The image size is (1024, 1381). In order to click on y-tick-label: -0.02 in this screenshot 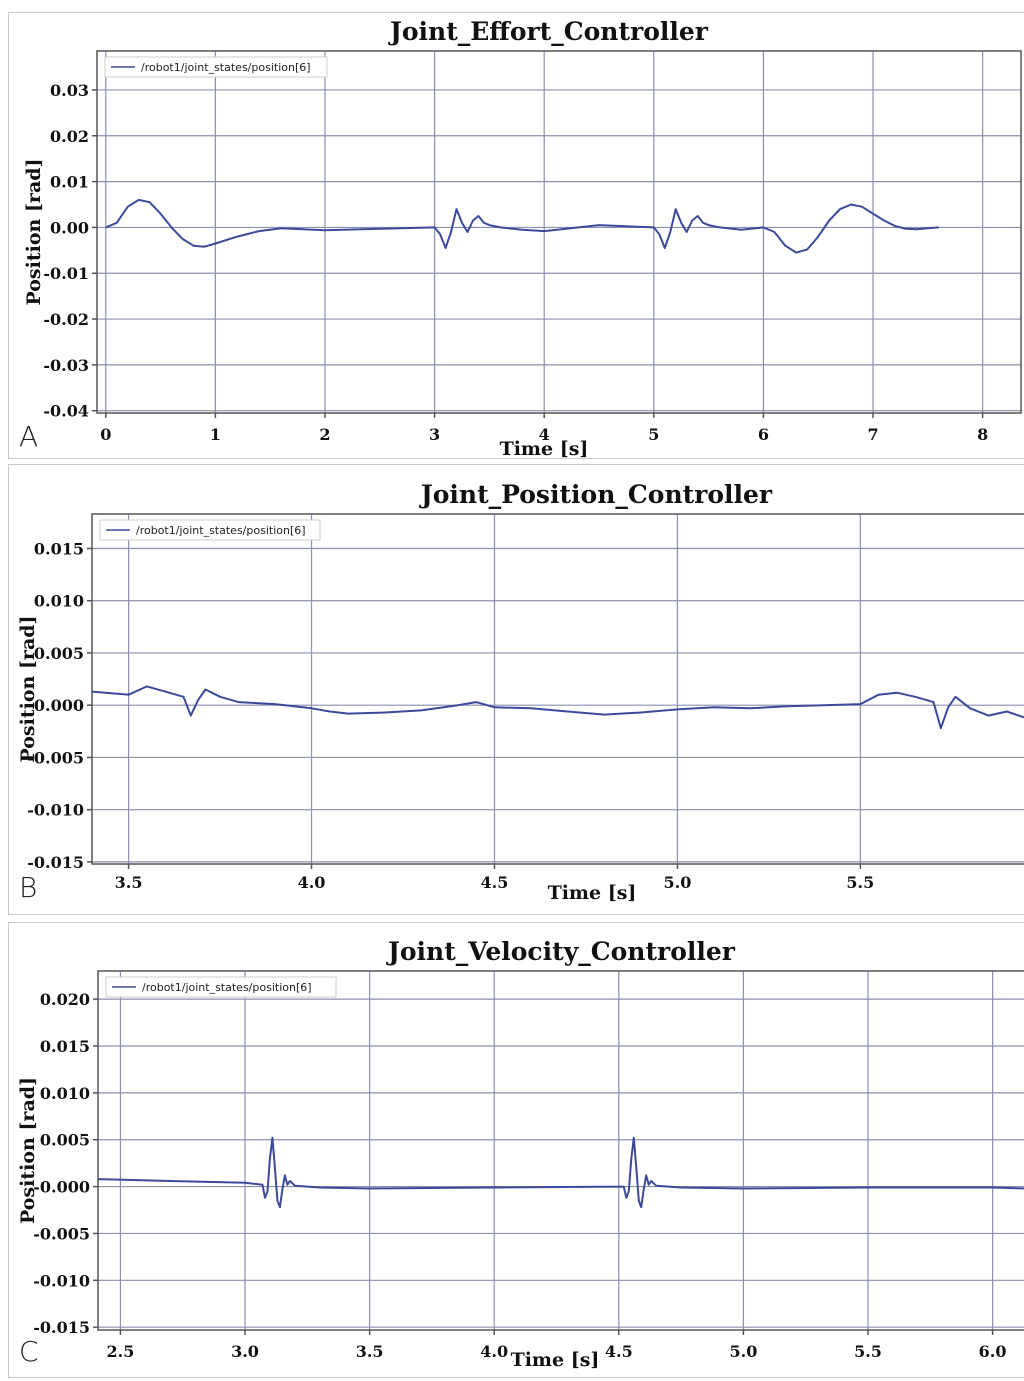, I will do `click(66, 319)`.